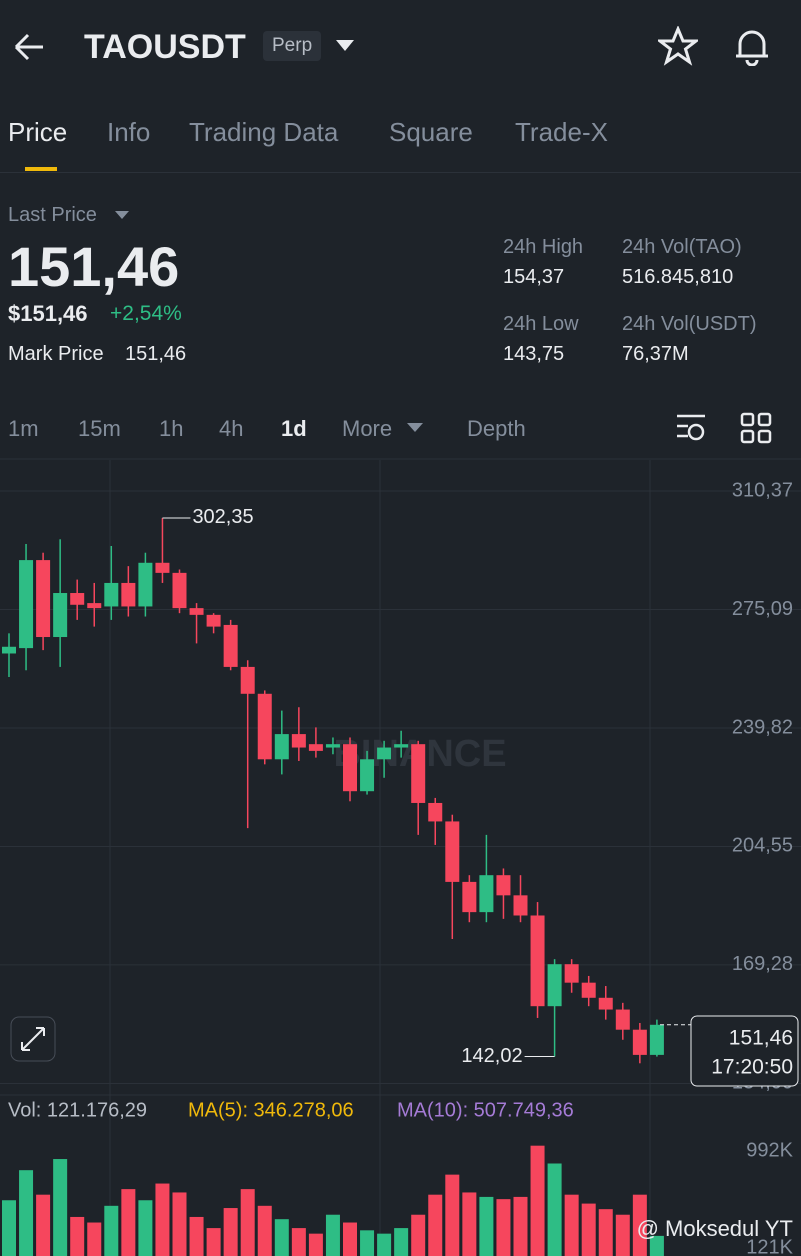 Image resolution: width=801 pixels, height=1256 pixels. I want to click on layout-icon, so click(756, 428).